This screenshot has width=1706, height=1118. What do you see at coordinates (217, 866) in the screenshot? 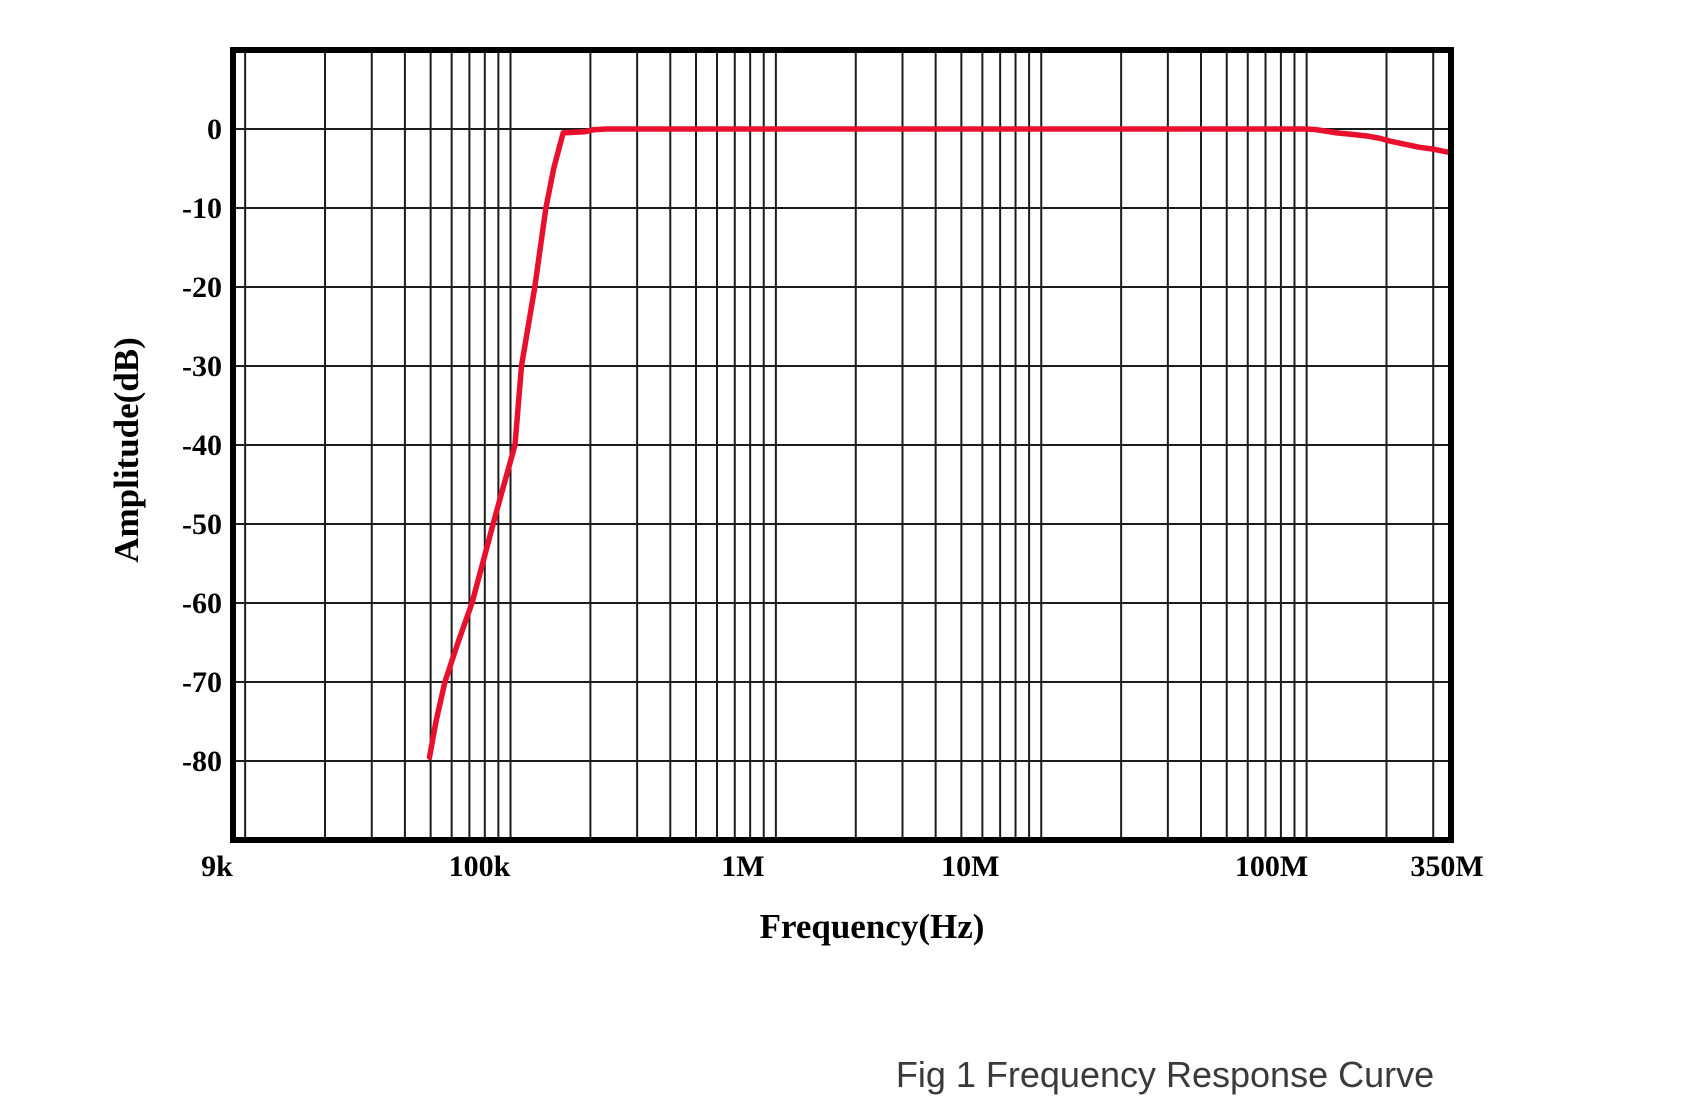
I see `x-tick-label: 9k` at bounding box center [217, 866].